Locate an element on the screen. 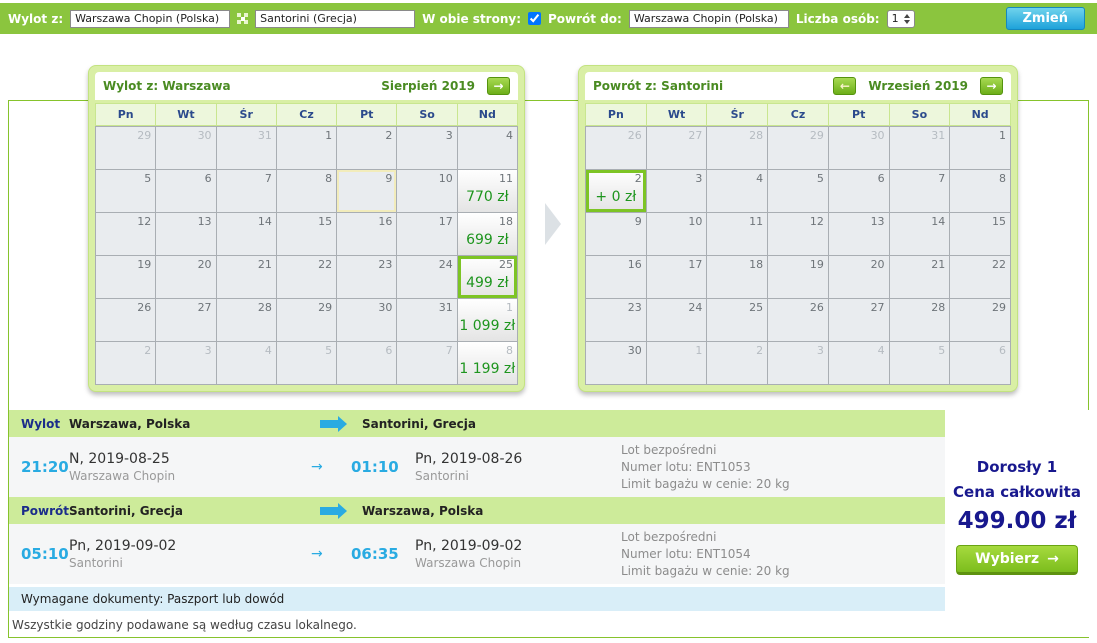 This screenshot has height=643, width=1097. prev-month-icon: ← is located at coordinates (845, 86).